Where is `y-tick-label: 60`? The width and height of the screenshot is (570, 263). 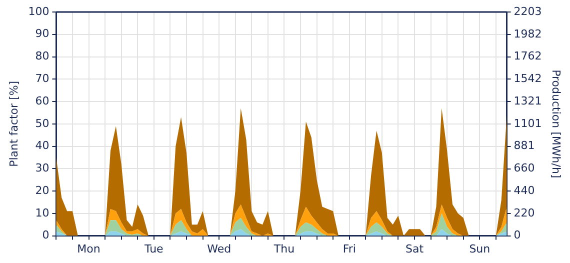
y-tick-label: 60 is located at coordinates (42, 101).